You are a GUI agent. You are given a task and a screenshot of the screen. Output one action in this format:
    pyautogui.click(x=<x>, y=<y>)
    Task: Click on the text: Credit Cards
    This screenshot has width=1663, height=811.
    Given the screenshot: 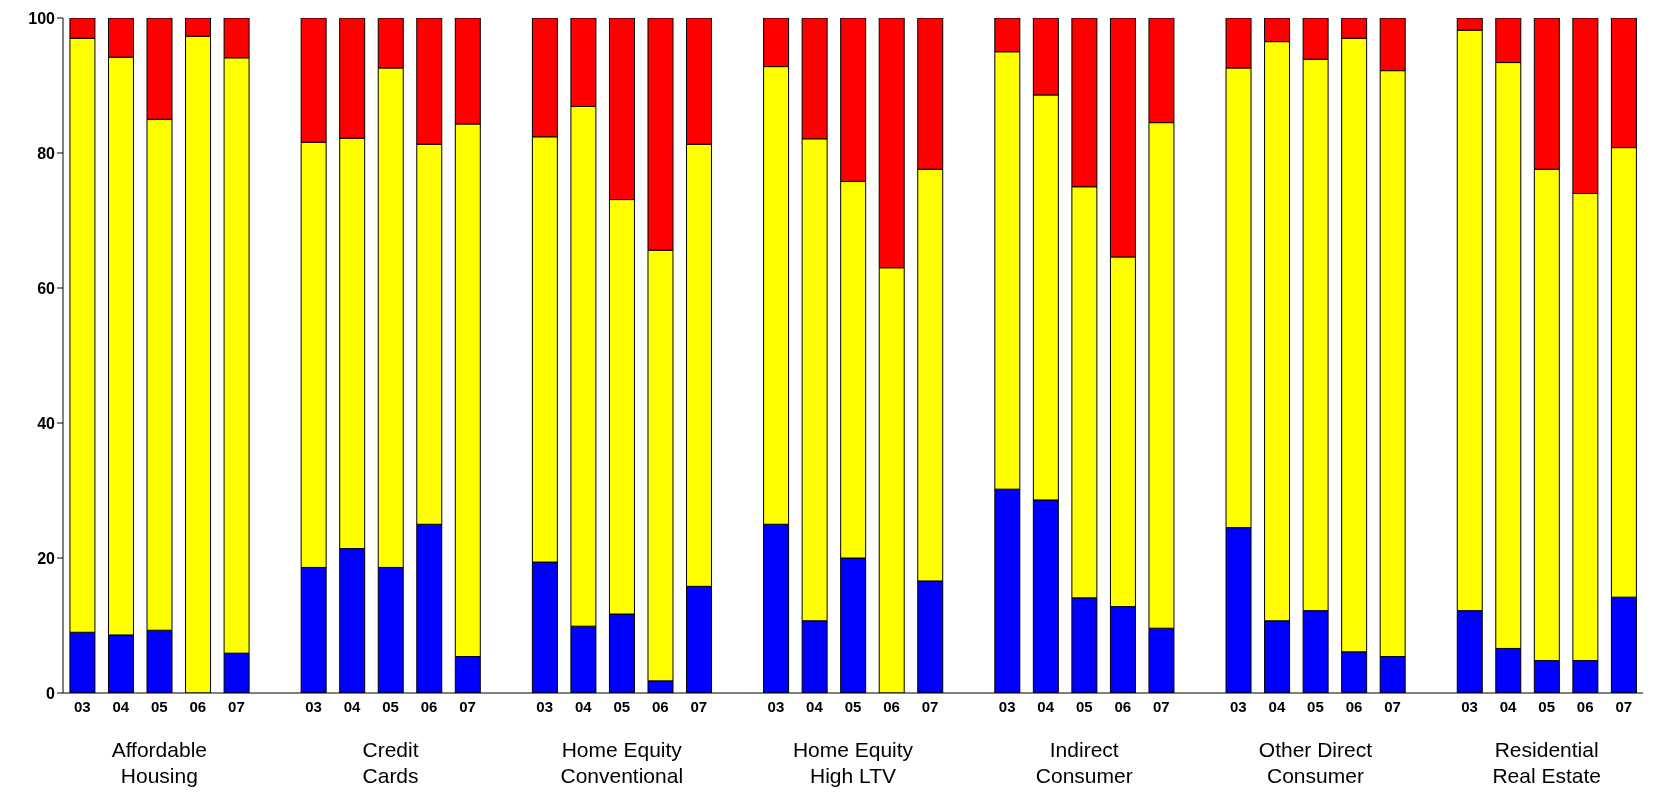 What is the action you would take?
    pyautogui.click(x=390, y=763)
    